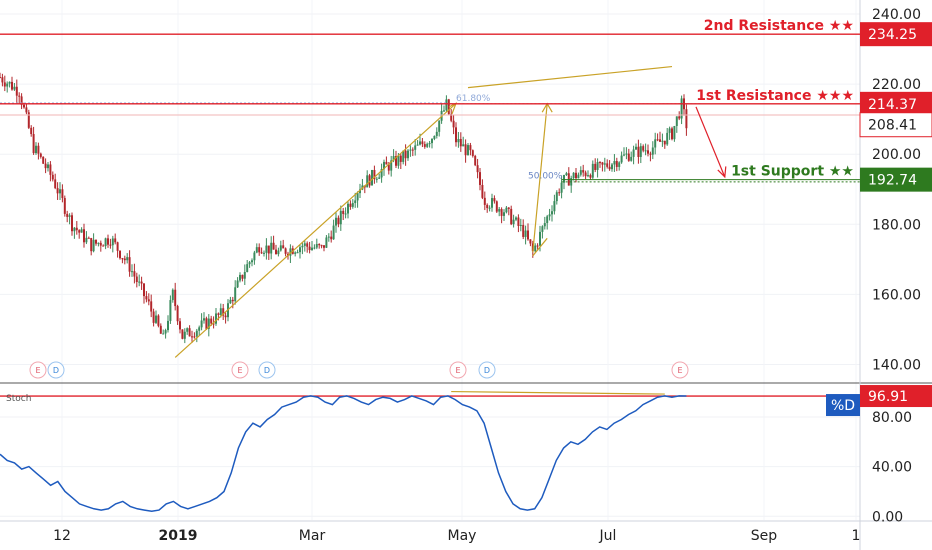 The height and width of the screenshot is (550, 932). I want to click on time-axis-tick: Mar, so click(312, 536).